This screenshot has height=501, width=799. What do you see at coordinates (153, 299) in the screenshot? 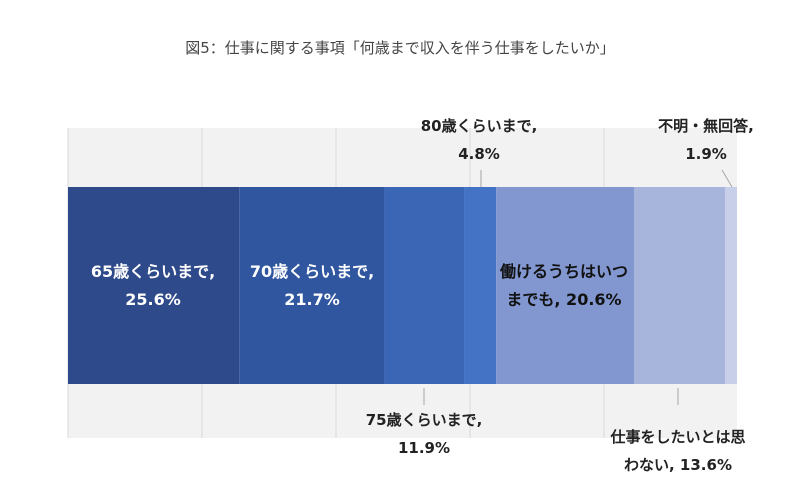
I see `segment-label-0-line-1: 25.6%` at bounding box center [153, 299].